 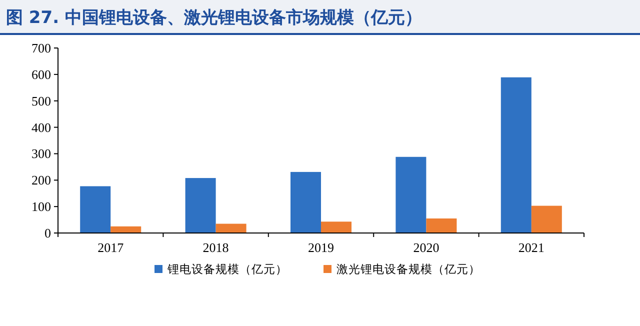 What do you see at coordinates (41, 74) in the screenshot?
I see `y-tick-label: 600` at bounding box center [41, 74].